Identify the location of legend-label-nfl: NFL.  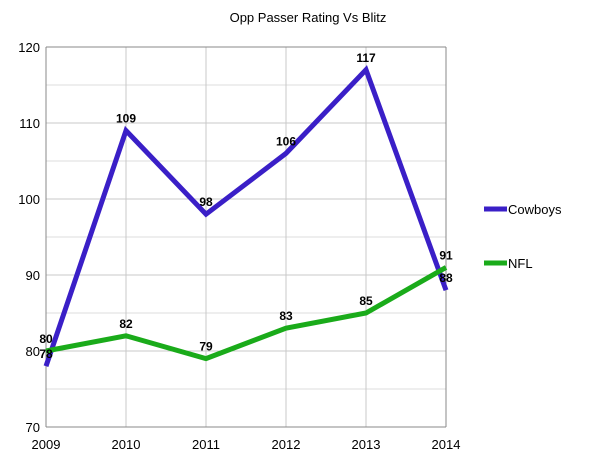
(520, 263).